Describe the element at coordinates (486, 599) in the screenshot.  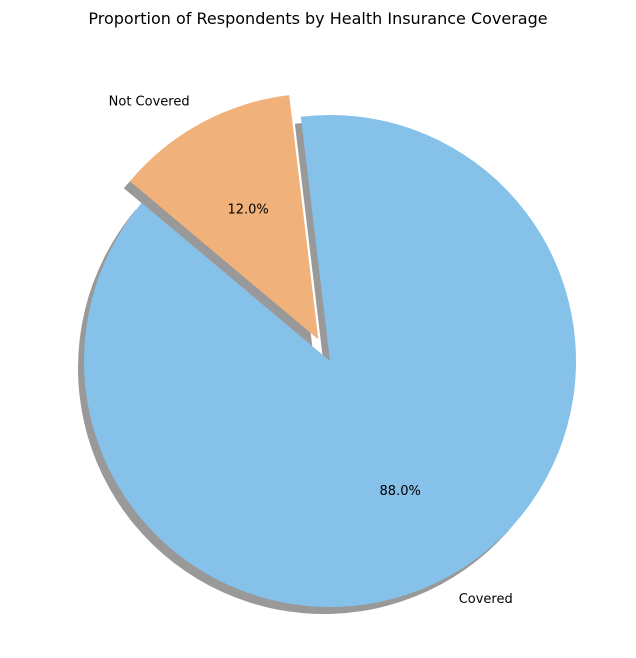
I see `slice-label-covered: Covered` at that location.